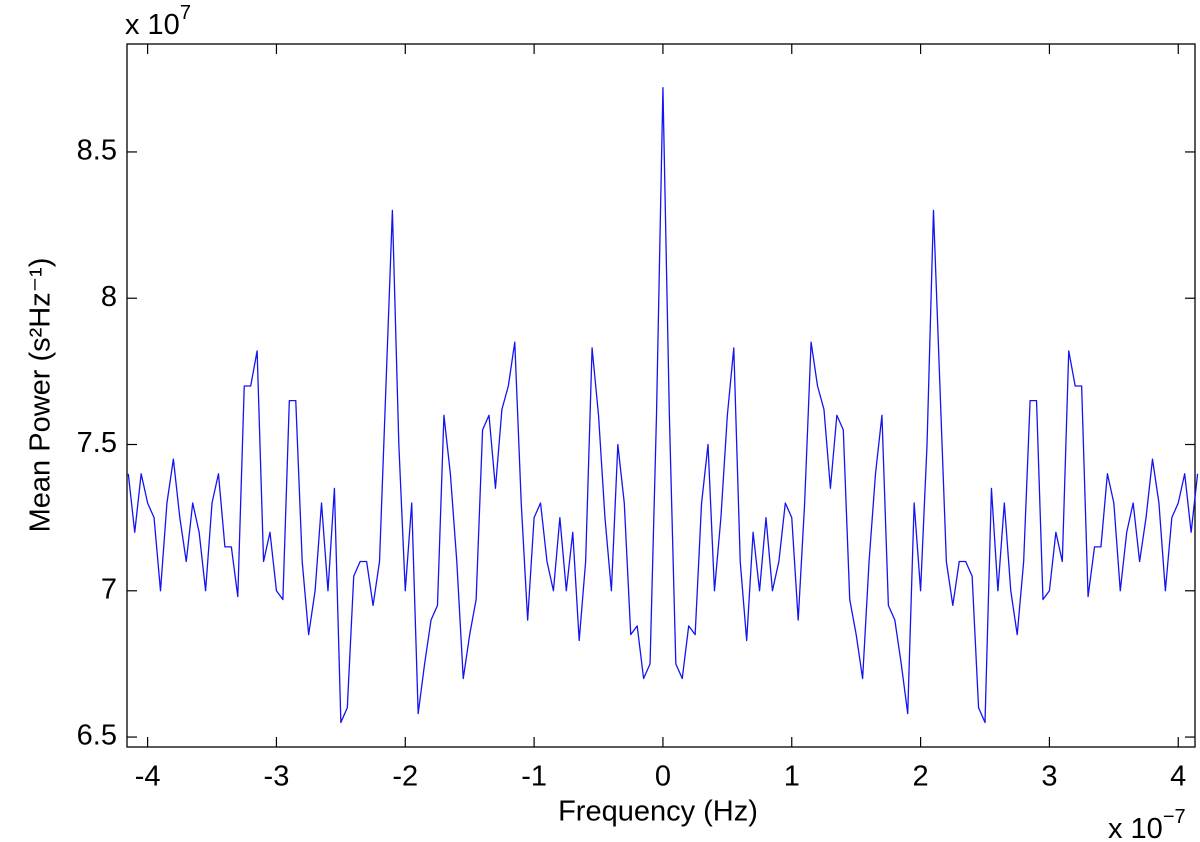 The width and height of the screenshot is (1200, 842). Describe the element at coordinates (97, 151) in the screenshot. I see `y-tick-label: 8.5` at that location.